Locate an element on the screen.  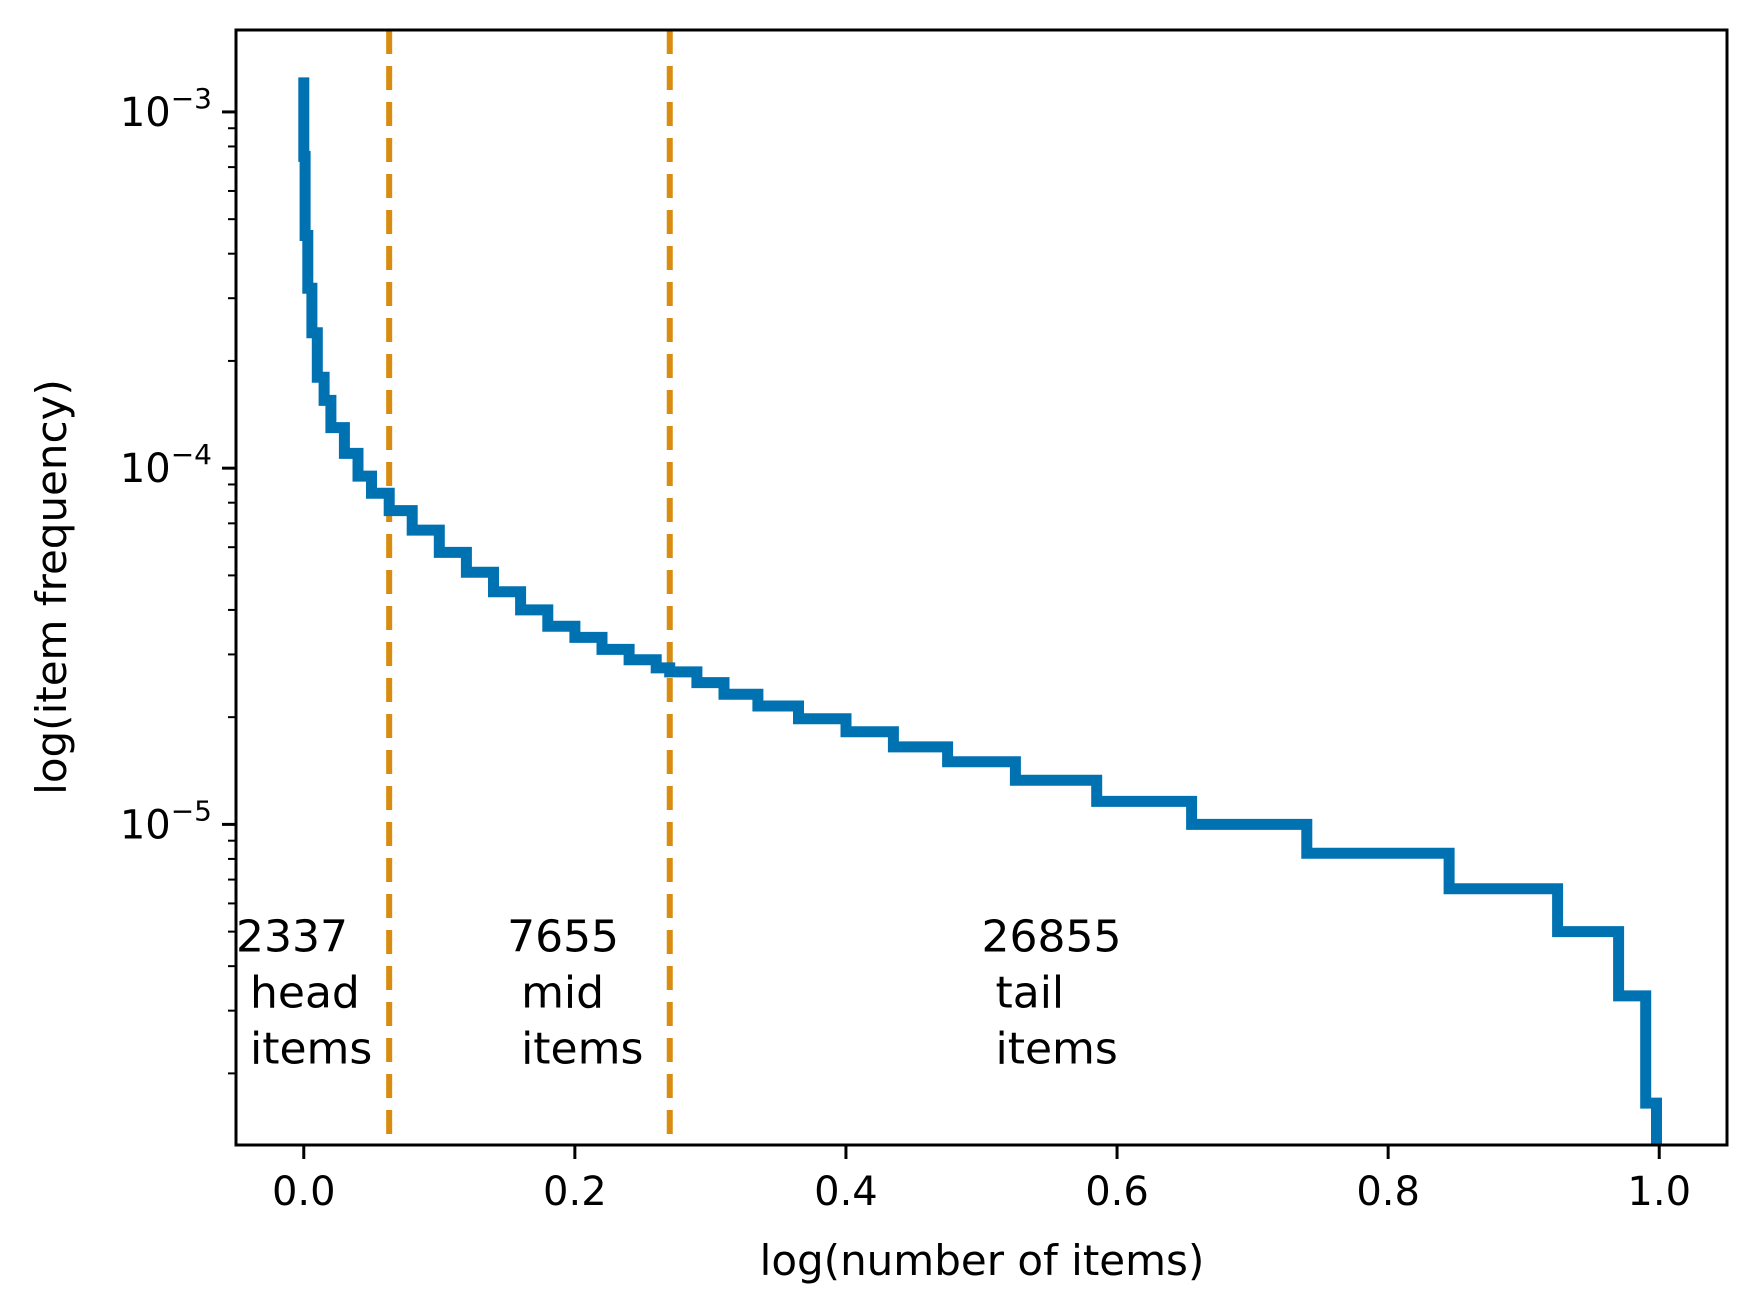
y-tick-label: 10⁻³ is located at coordinates (166, 109).